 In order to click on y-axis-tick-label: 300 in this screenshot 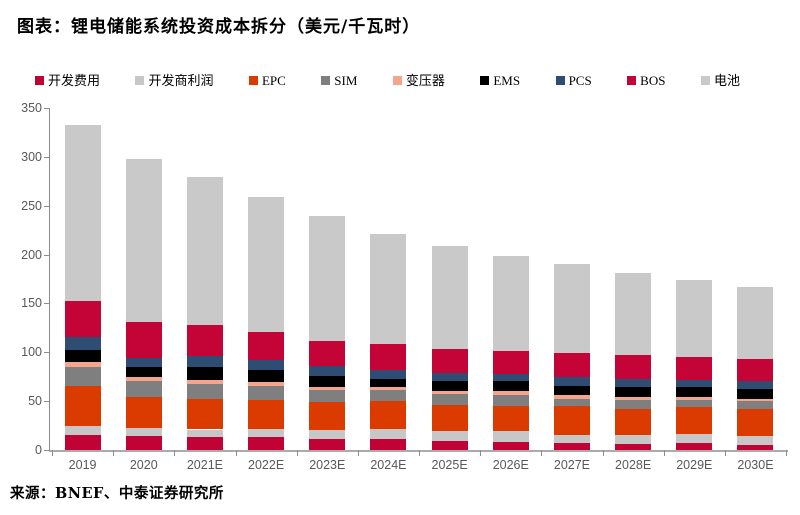, I will do `click(31, 157)`.